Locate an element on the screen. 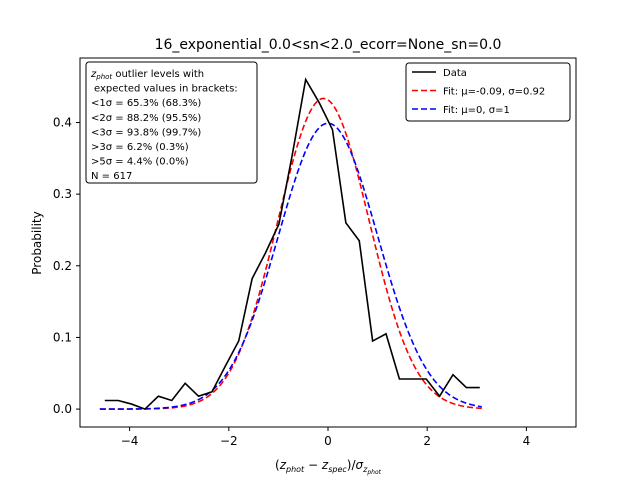  legend-label-0: Data is located at coordinates (455, 73).